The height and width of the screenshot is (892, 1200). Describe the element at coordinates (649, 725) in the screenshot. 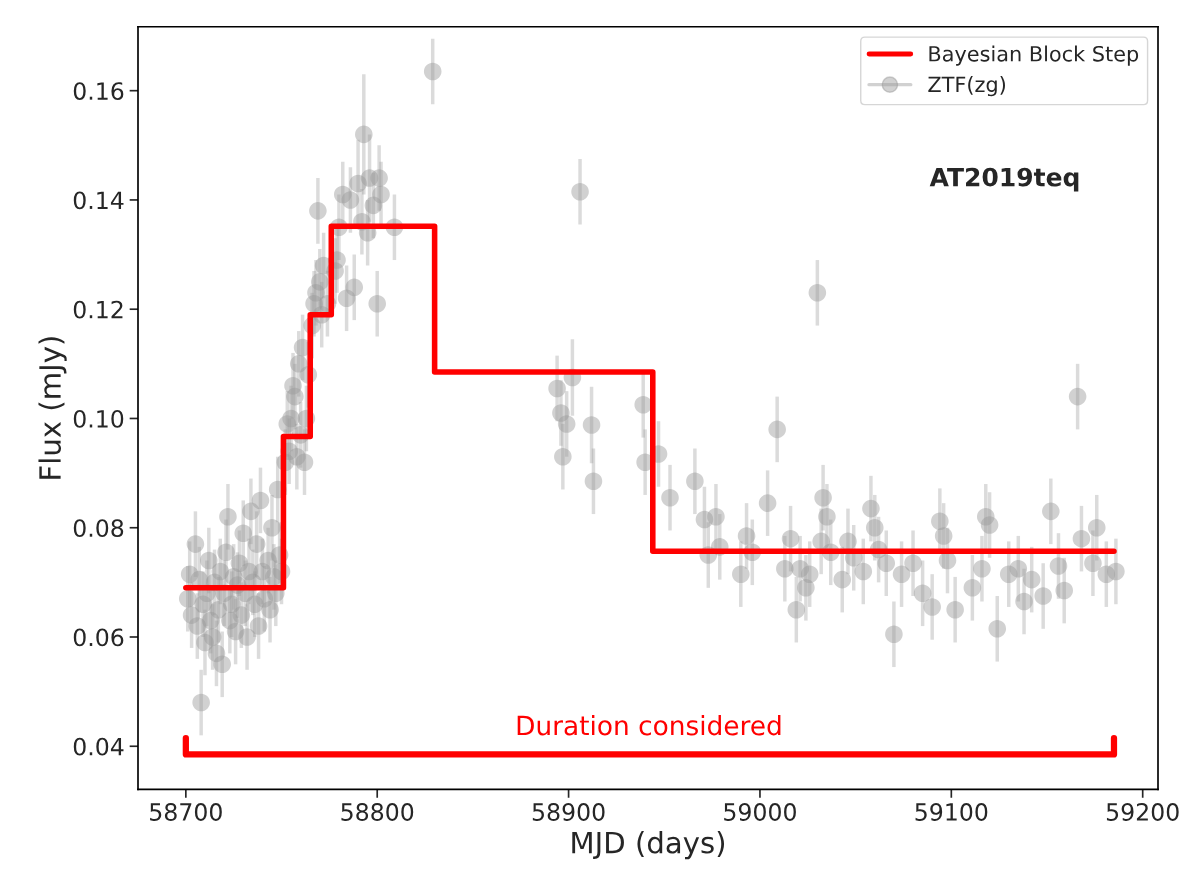

I see `annotation: Duration considered` at that location.